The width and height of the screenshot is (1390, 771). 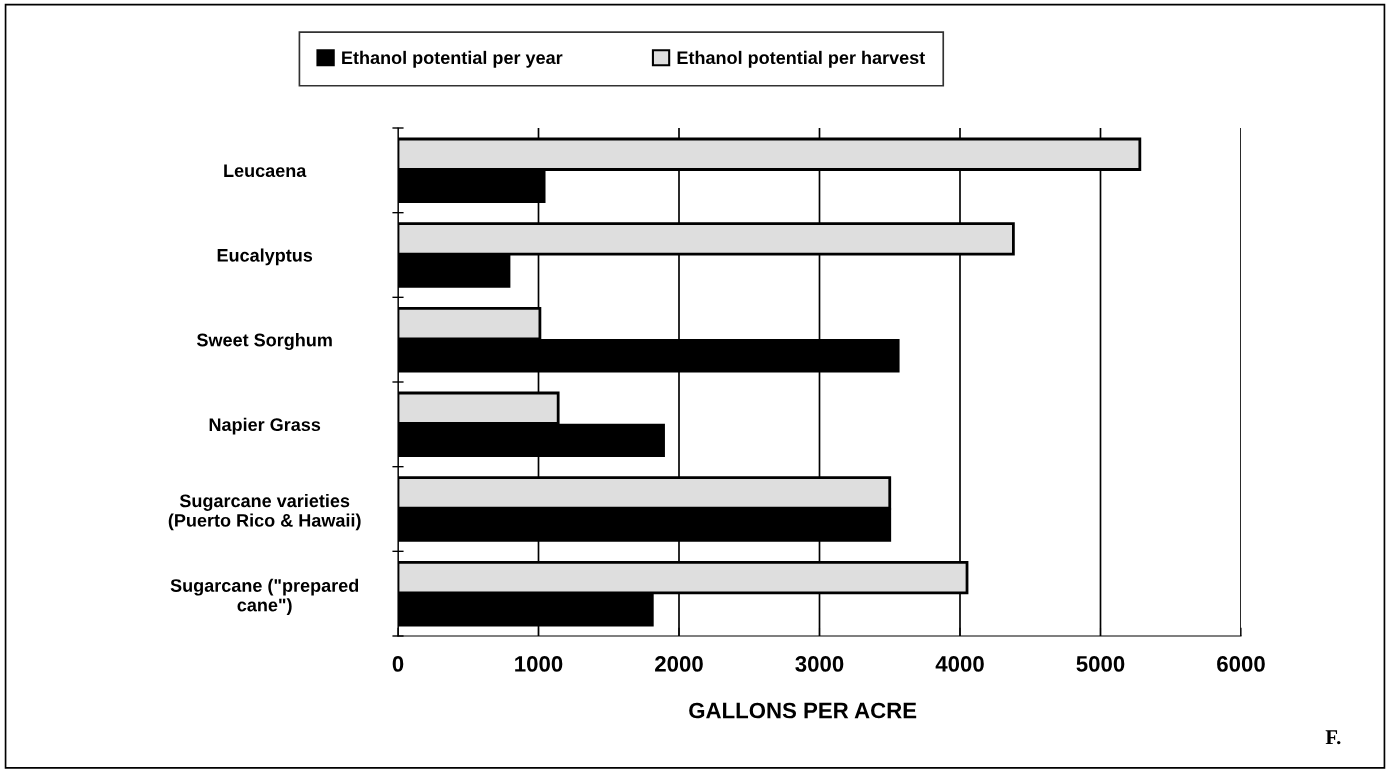 I want to click on x-tick-label: 0, so click(x=398, y=664).